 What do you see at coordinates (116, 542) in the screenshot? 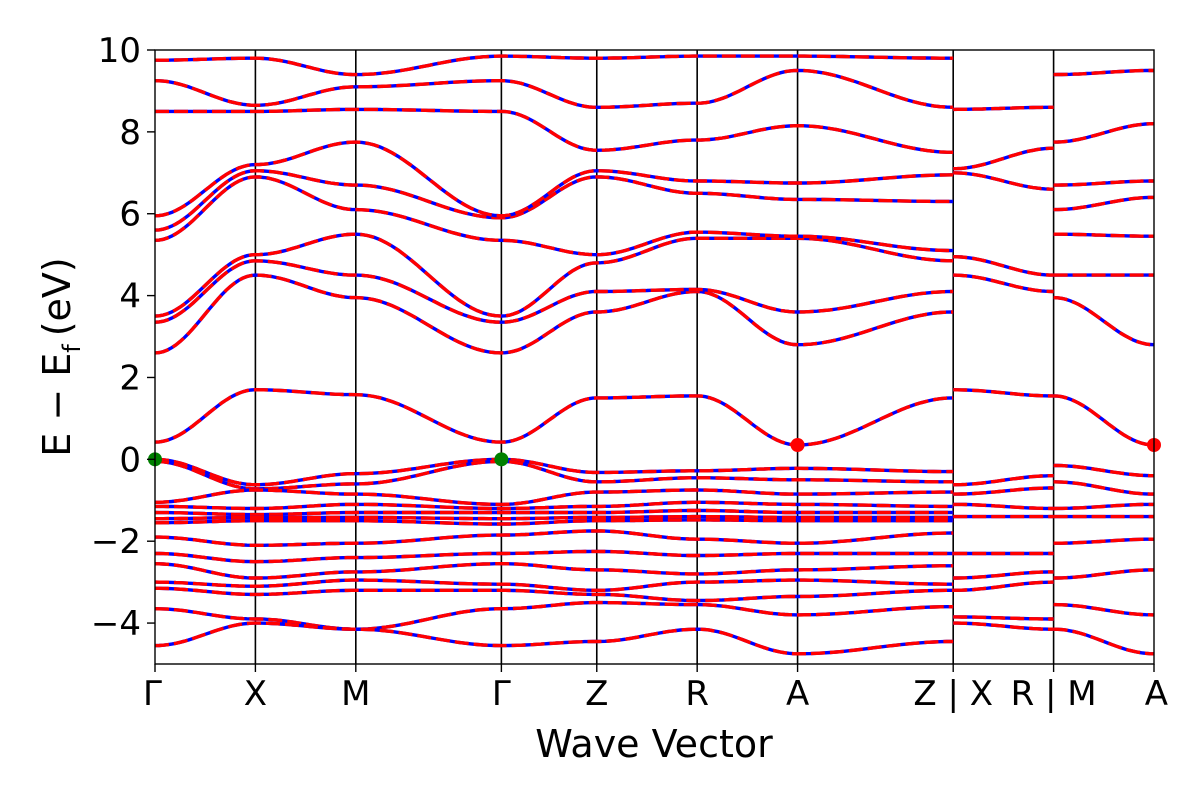
I see `y-tick-label: −2` at bounding box center [116, 542].